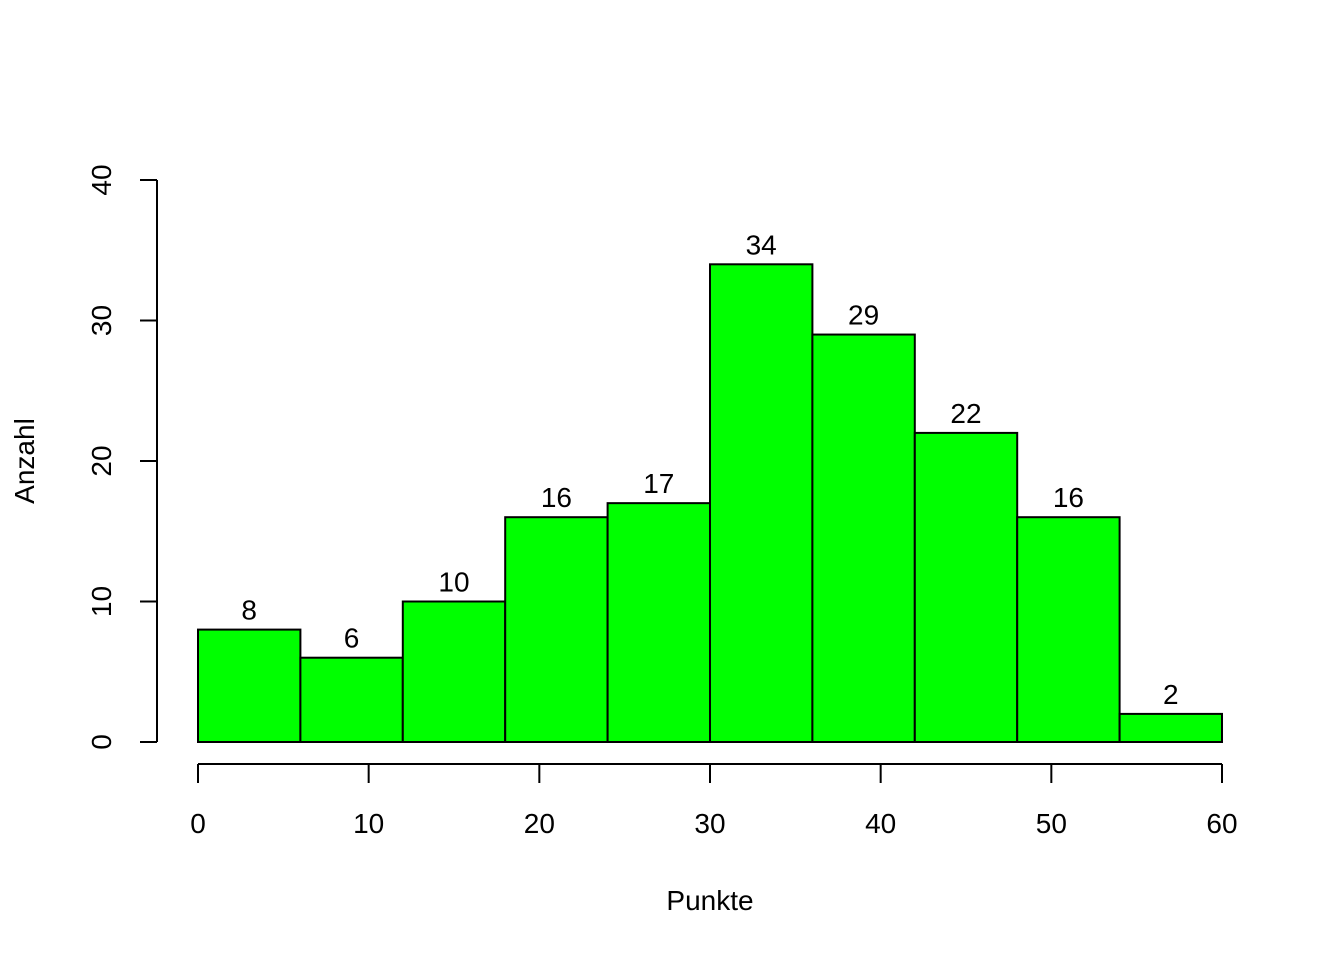 Image resolution: width=1344 pixels, height=965 pixels. Describe the element at coordinates (1171, 694) in the screenshot. I see `bar-data-label: 2` at that location.